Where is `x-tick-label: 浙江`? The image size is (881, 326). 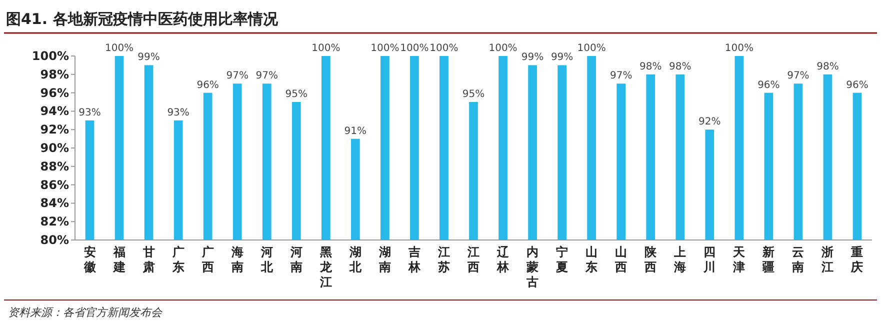
x-tick-label: 浙江 is located at coordinates (827, 259).